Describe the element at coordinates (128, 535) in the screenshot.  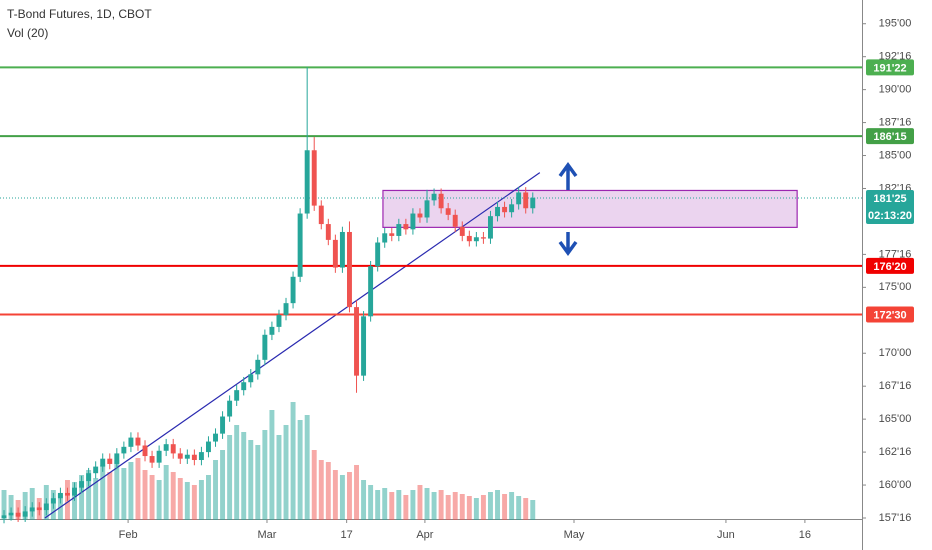
I see `x-tick-label: Feb` at that location.